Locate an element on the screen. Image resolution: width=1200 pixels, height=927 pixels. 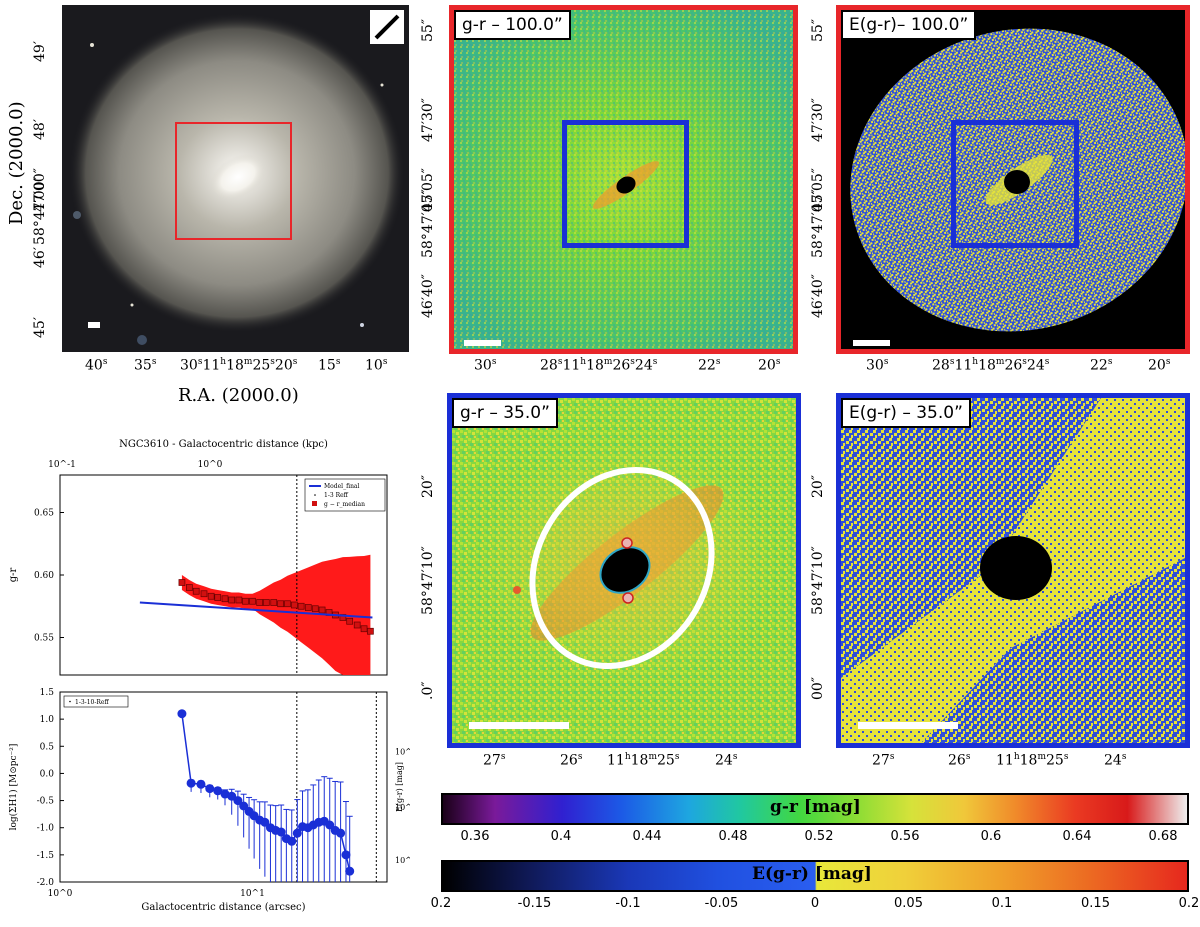
legend-box is located at coordinates (96, 701).